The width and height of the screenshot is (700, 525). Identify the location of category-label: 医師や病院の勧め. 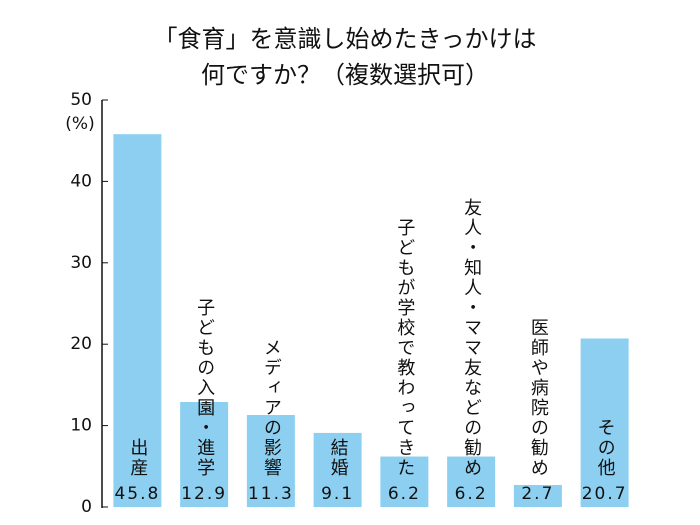
(538, 398).